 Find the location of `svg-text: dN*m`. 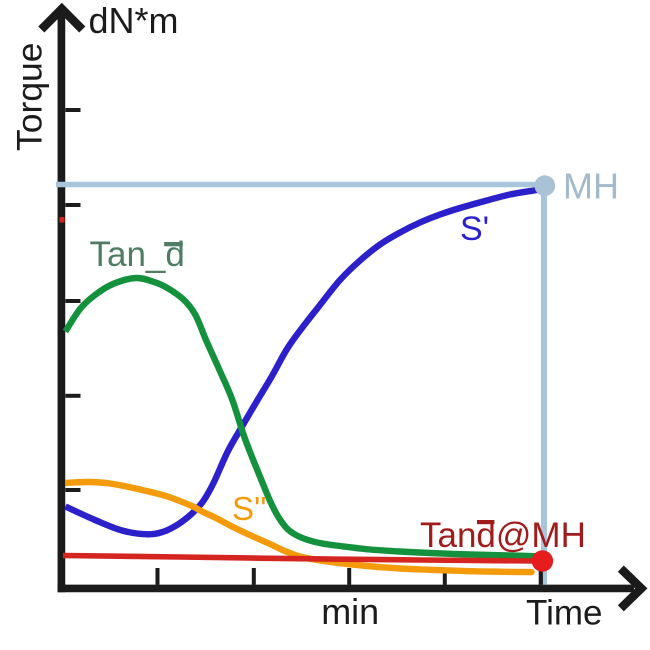

svg-text: dN*m is located at coordinates (134, 20).